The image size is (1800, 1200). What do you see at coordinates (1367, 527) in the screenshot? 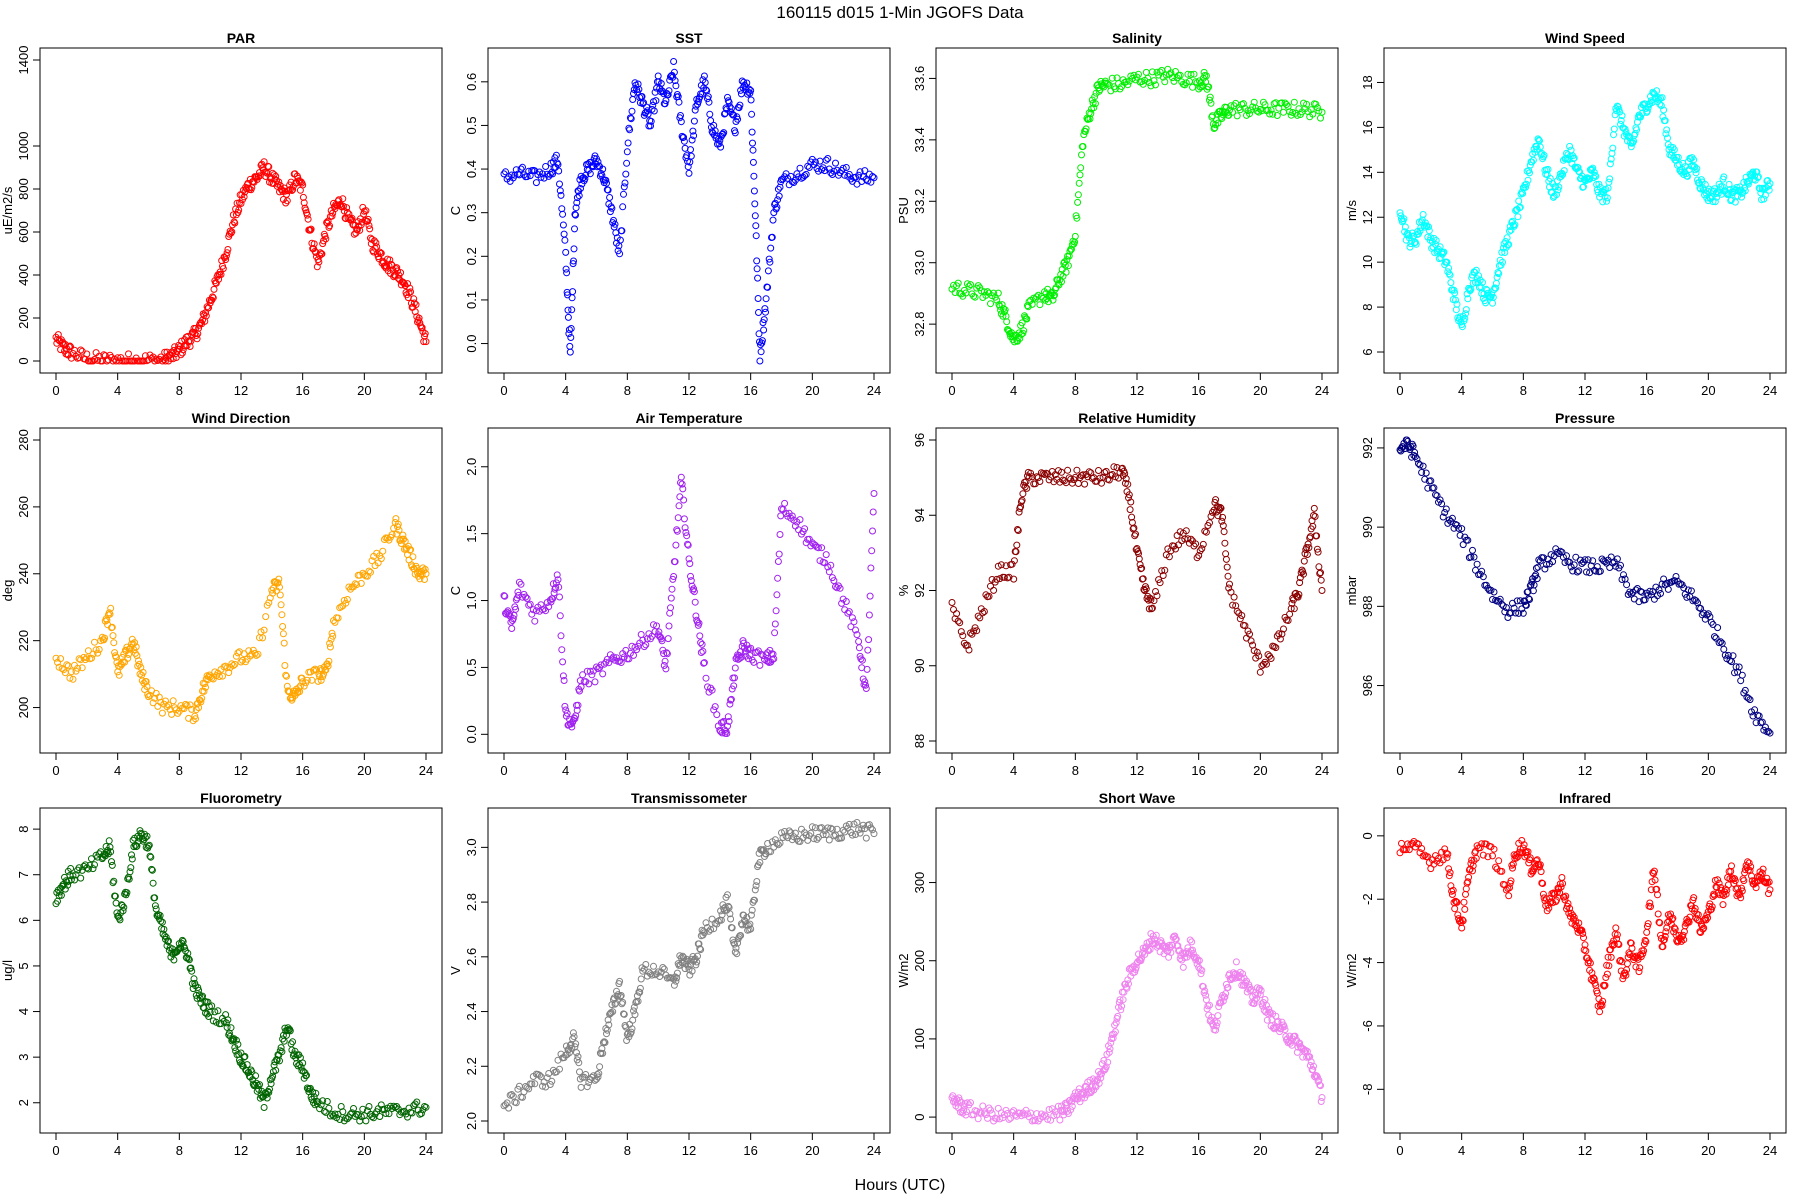
I see `y-tick-label: 990` at bounding box center [1367, 527].